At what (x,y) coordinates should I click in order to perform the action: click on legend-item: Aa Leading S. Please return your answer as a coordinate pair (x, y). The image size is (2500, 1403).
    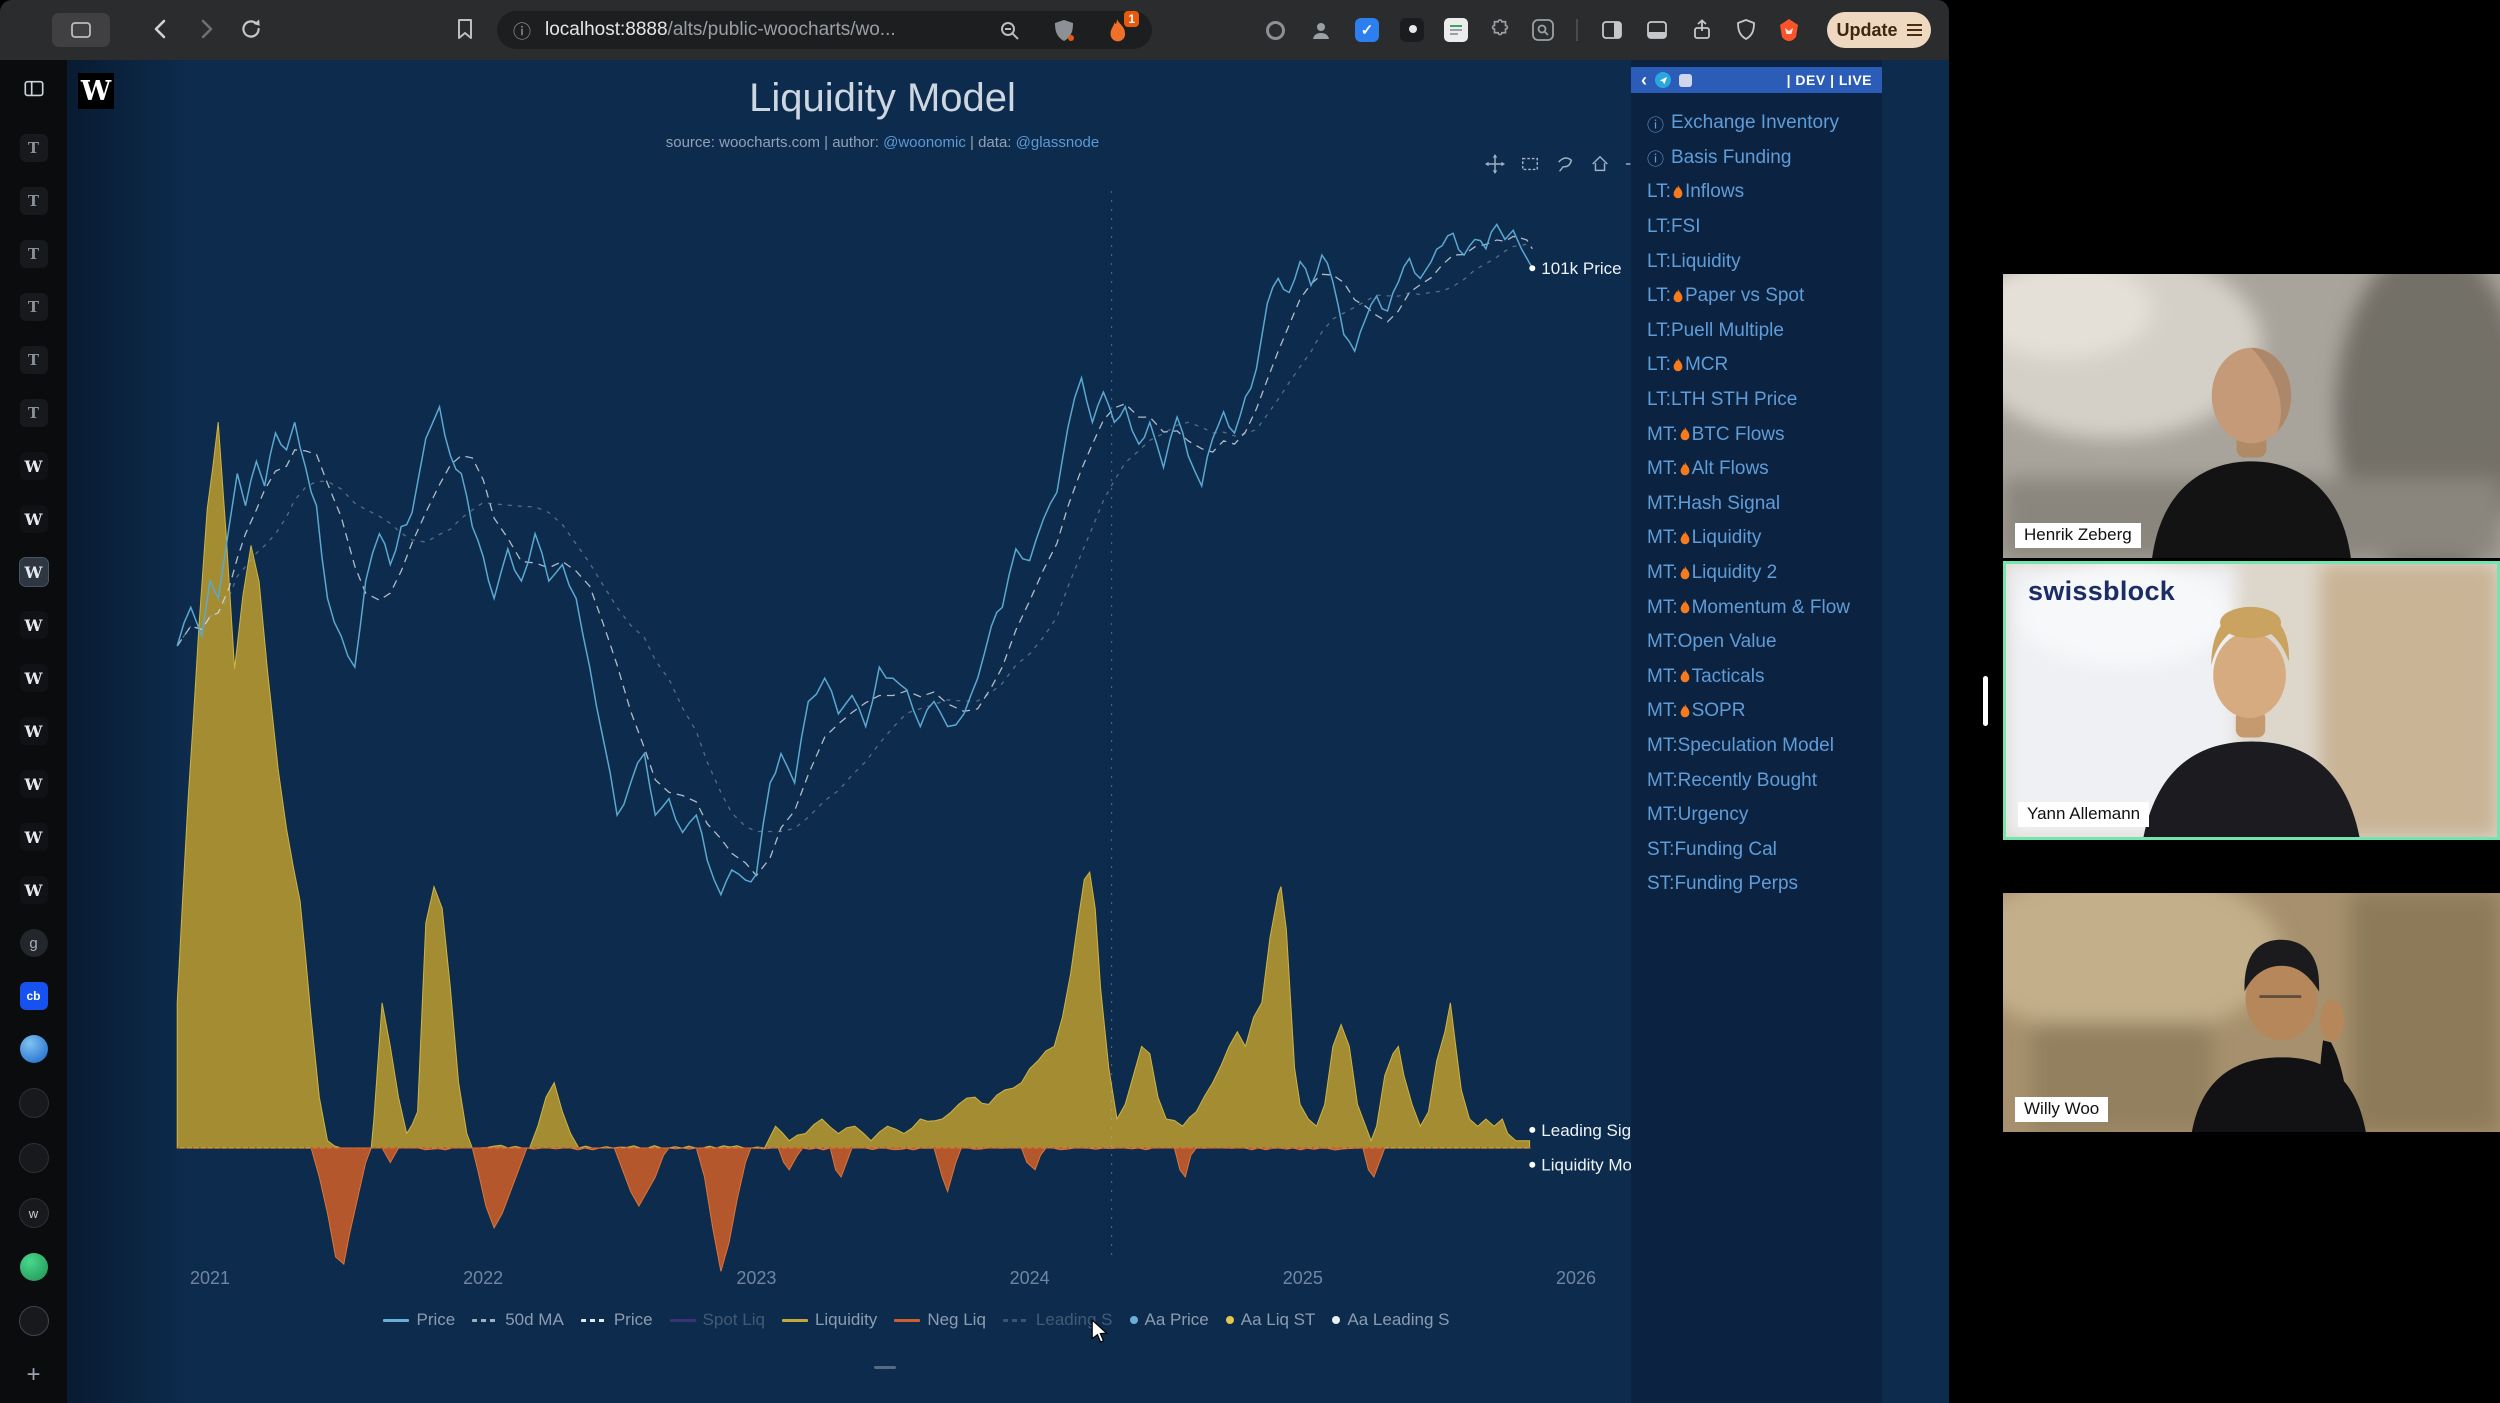
    Looking at the image, I should click on (1391, 1320).